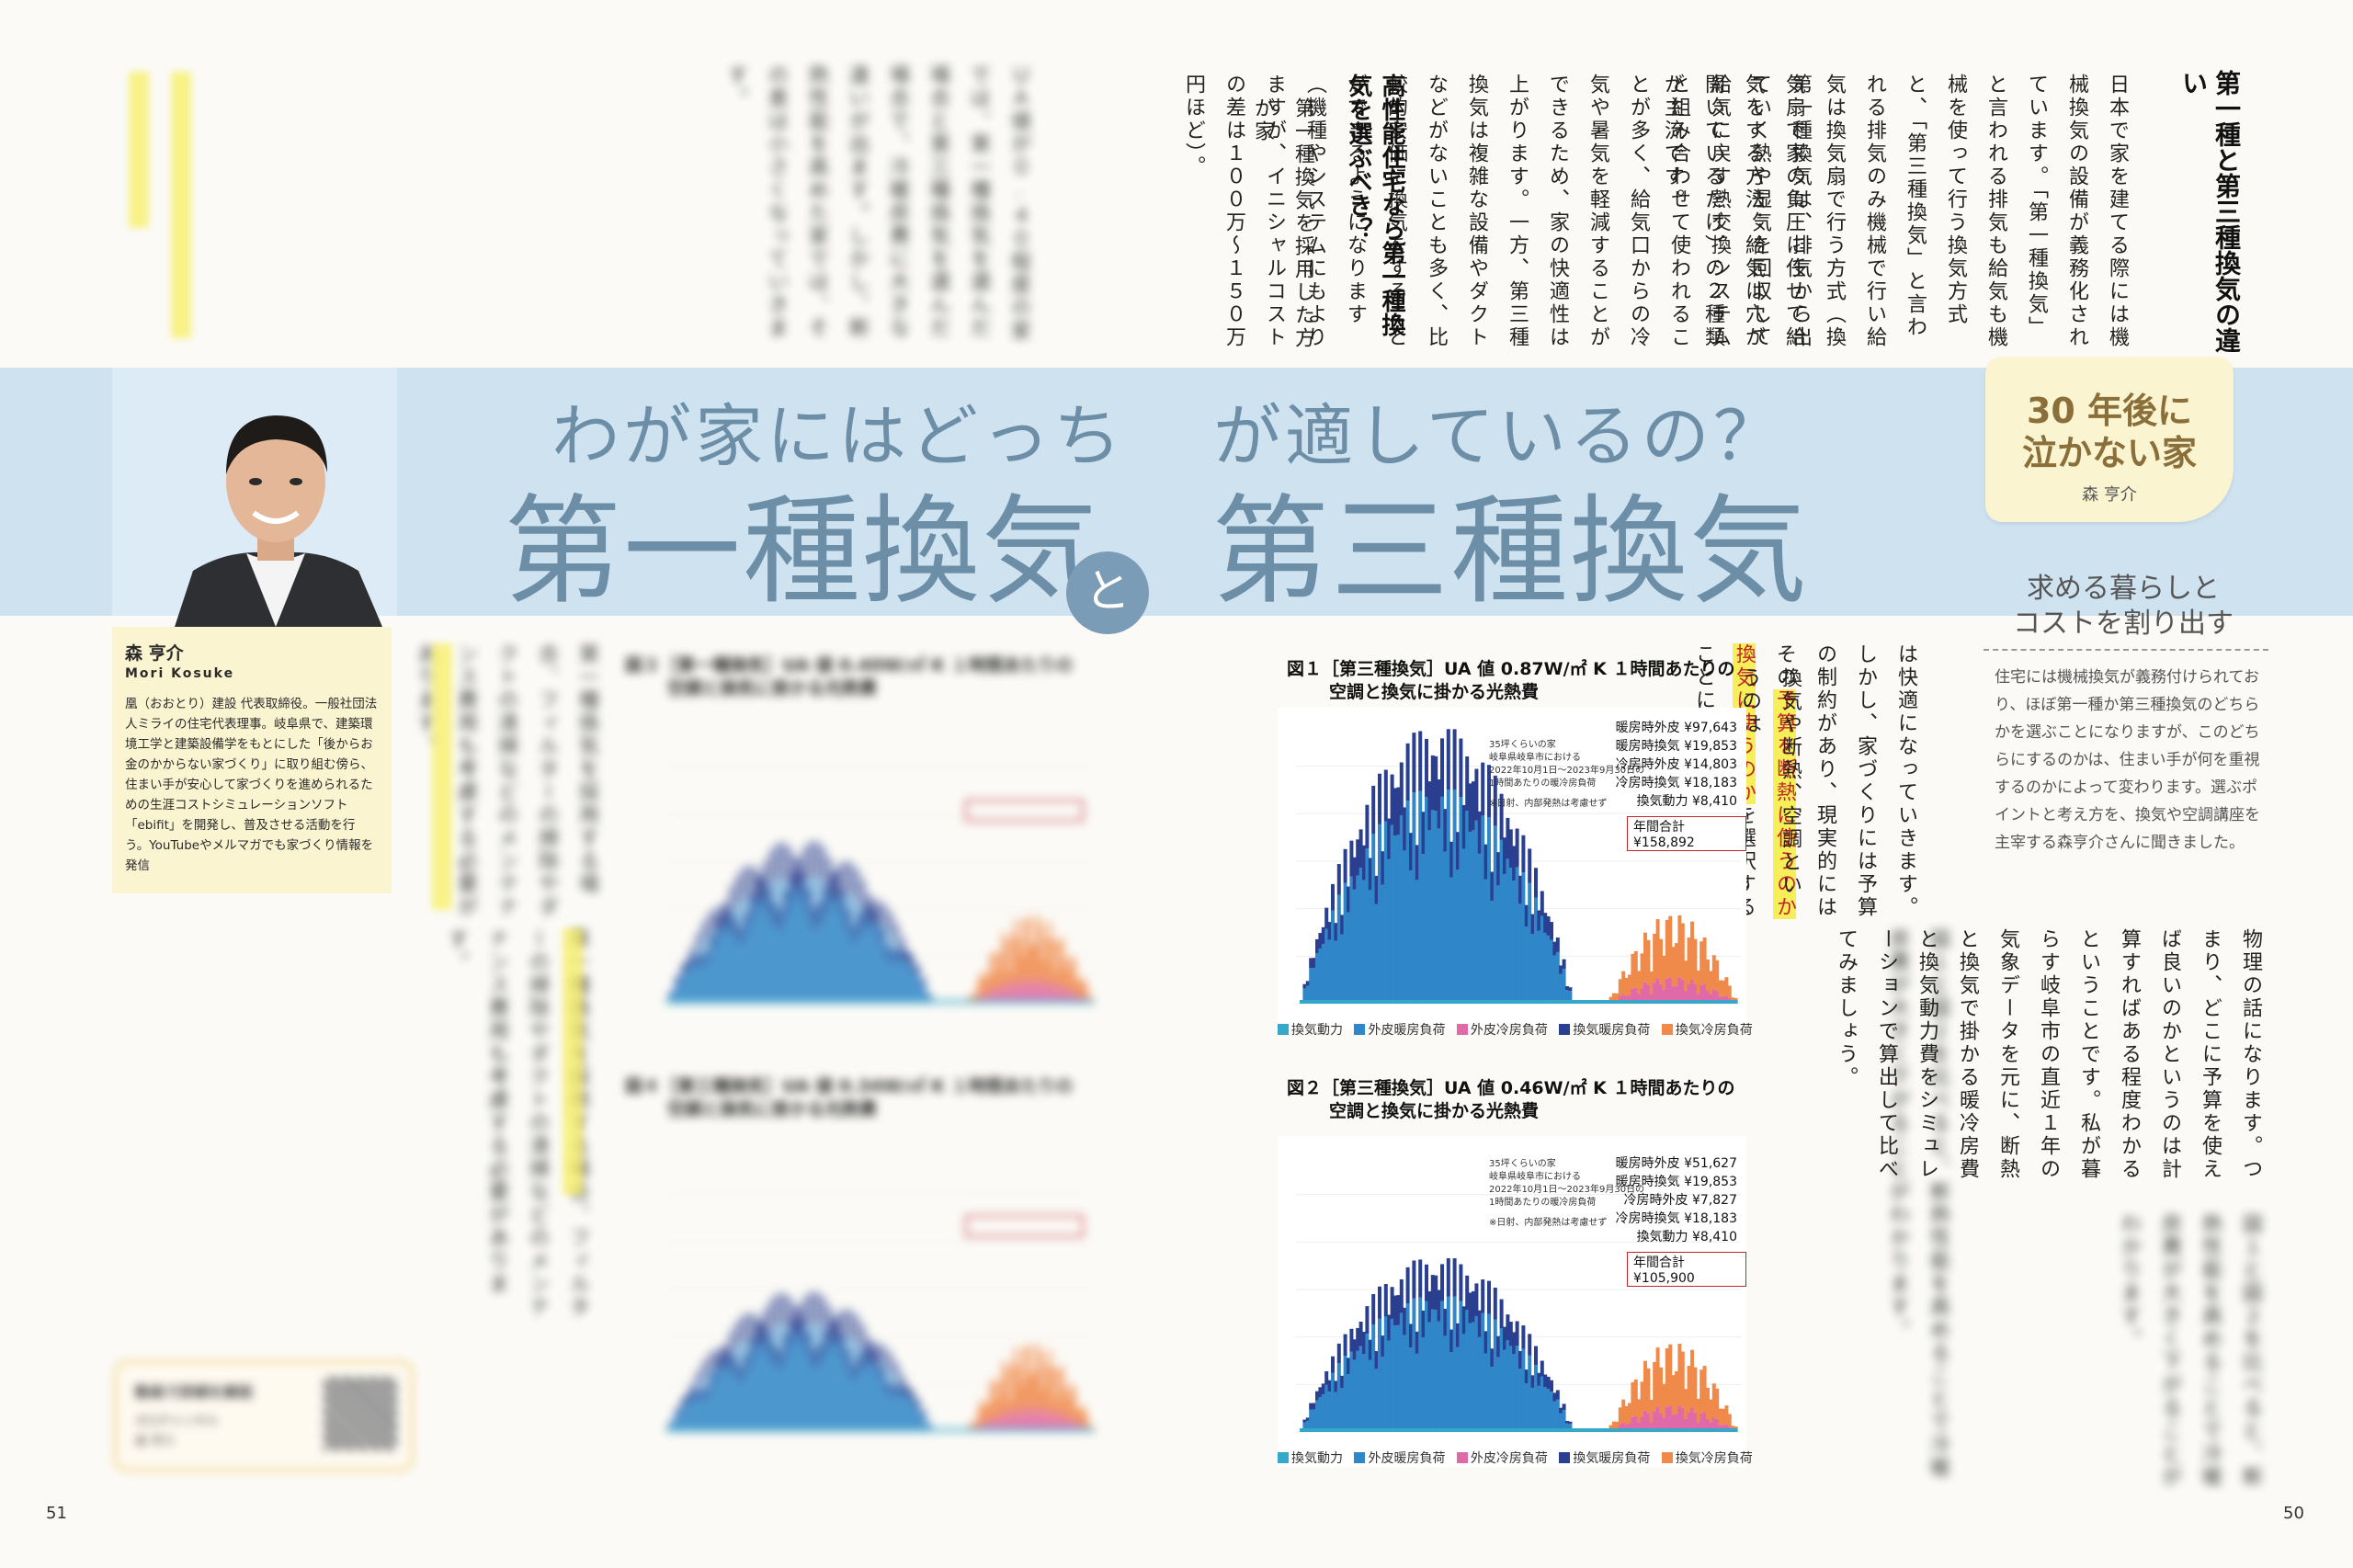  I want to click on article-col-3: 第一種換気を採用した方が家, so click(1282, 223).